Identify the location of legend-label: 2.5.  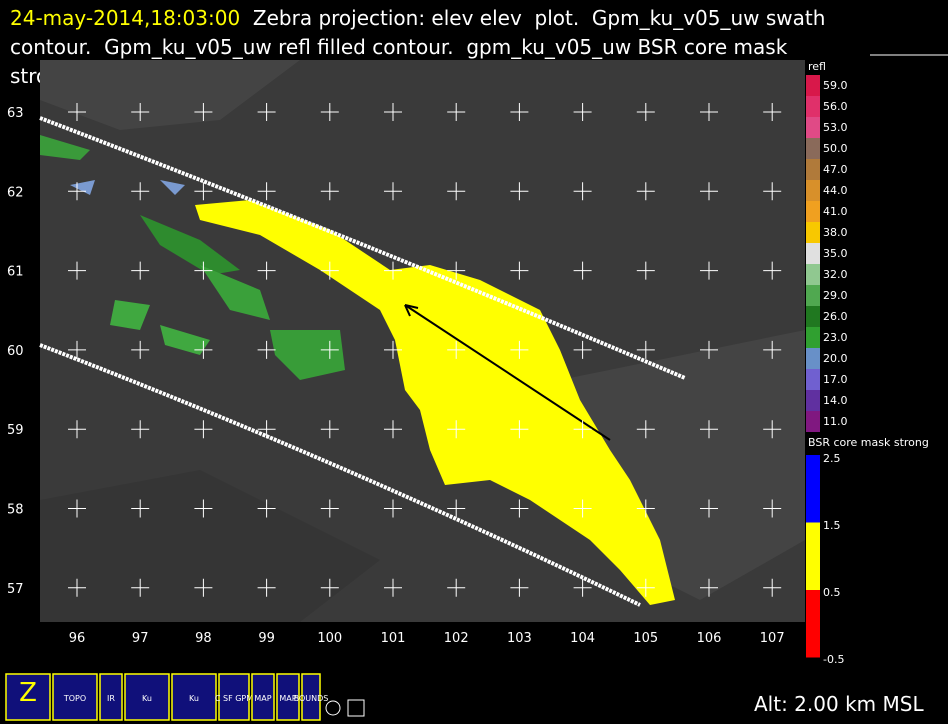
(832, 458).